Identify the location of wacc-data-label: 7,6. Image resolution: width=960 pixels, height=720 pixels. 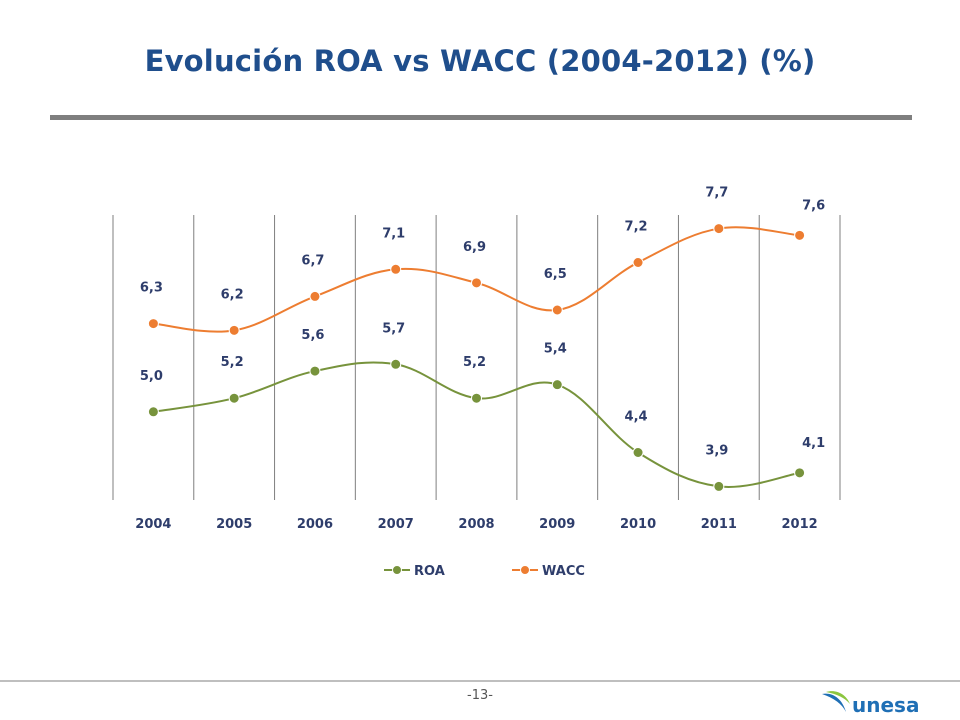
(813, 205).